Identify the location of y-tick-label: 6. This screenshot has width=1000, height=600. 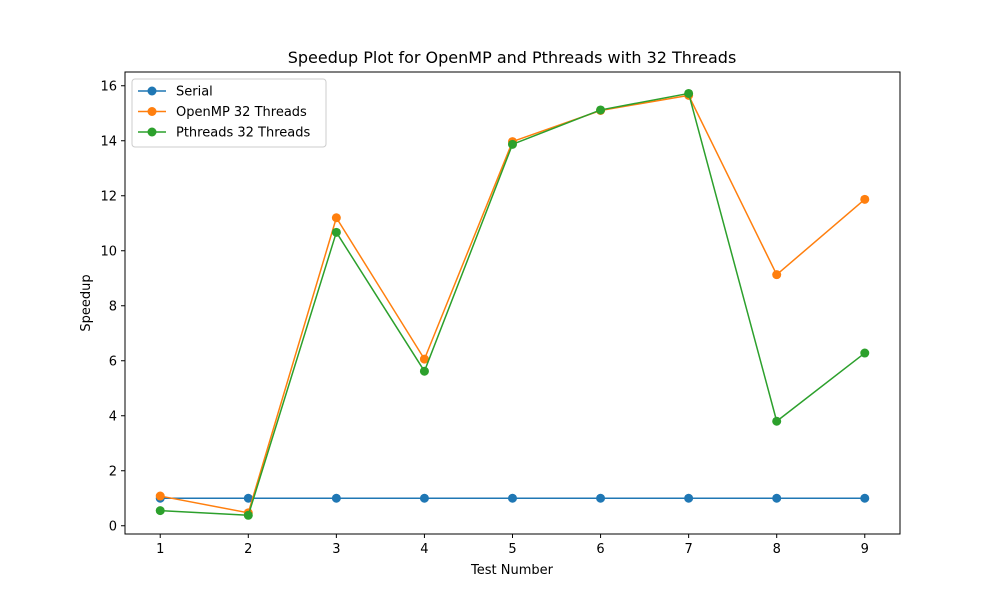
(113, 361).